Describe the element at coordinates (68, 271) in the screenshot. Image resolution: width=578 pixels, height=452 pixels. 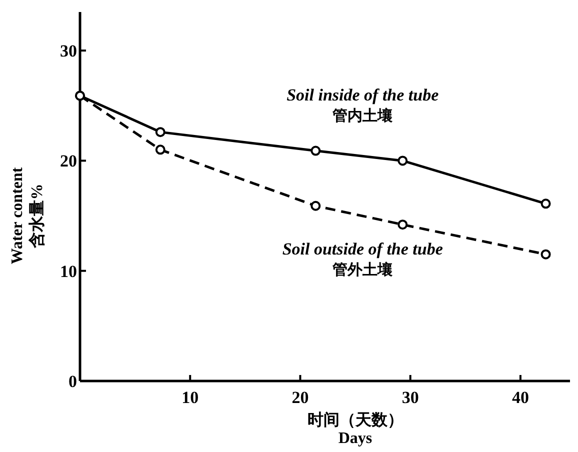
I see `y-tick-label: 10` at that location.